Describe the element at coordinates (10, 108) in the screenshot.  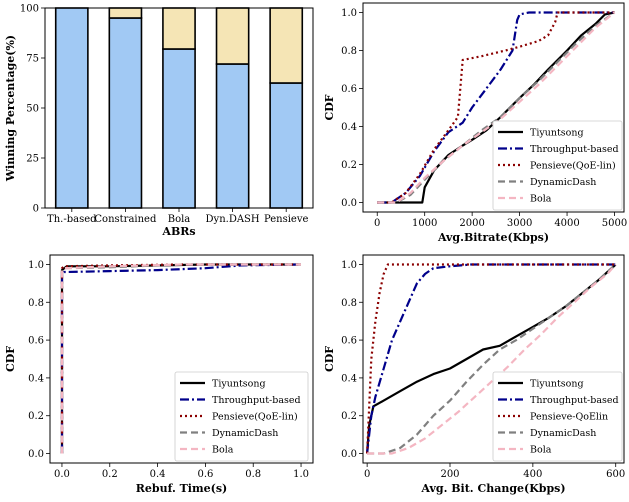
I see `y-axis-label: Winning Percentage(%)` at that location.